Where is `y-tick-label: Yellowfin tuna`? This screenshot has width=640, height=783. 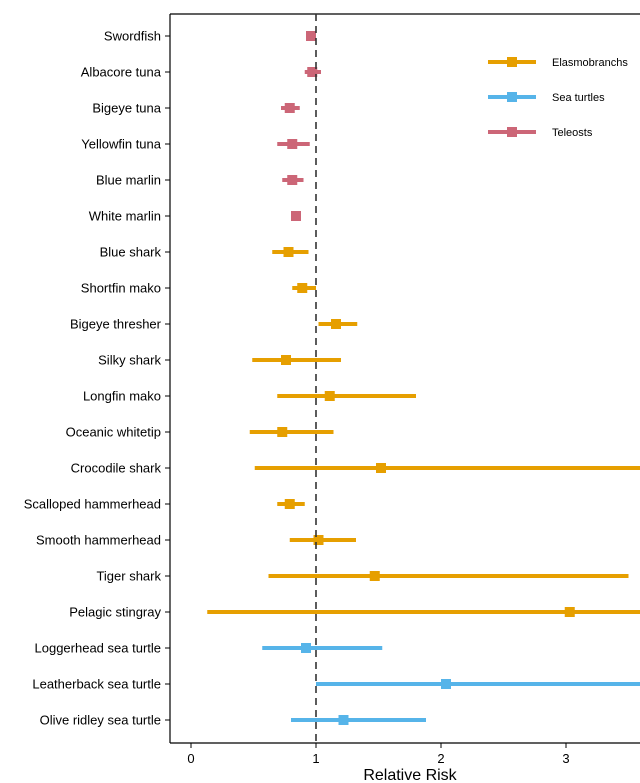 y-tick-label: Yellowfin tuna is located at coordinates (121, 144).